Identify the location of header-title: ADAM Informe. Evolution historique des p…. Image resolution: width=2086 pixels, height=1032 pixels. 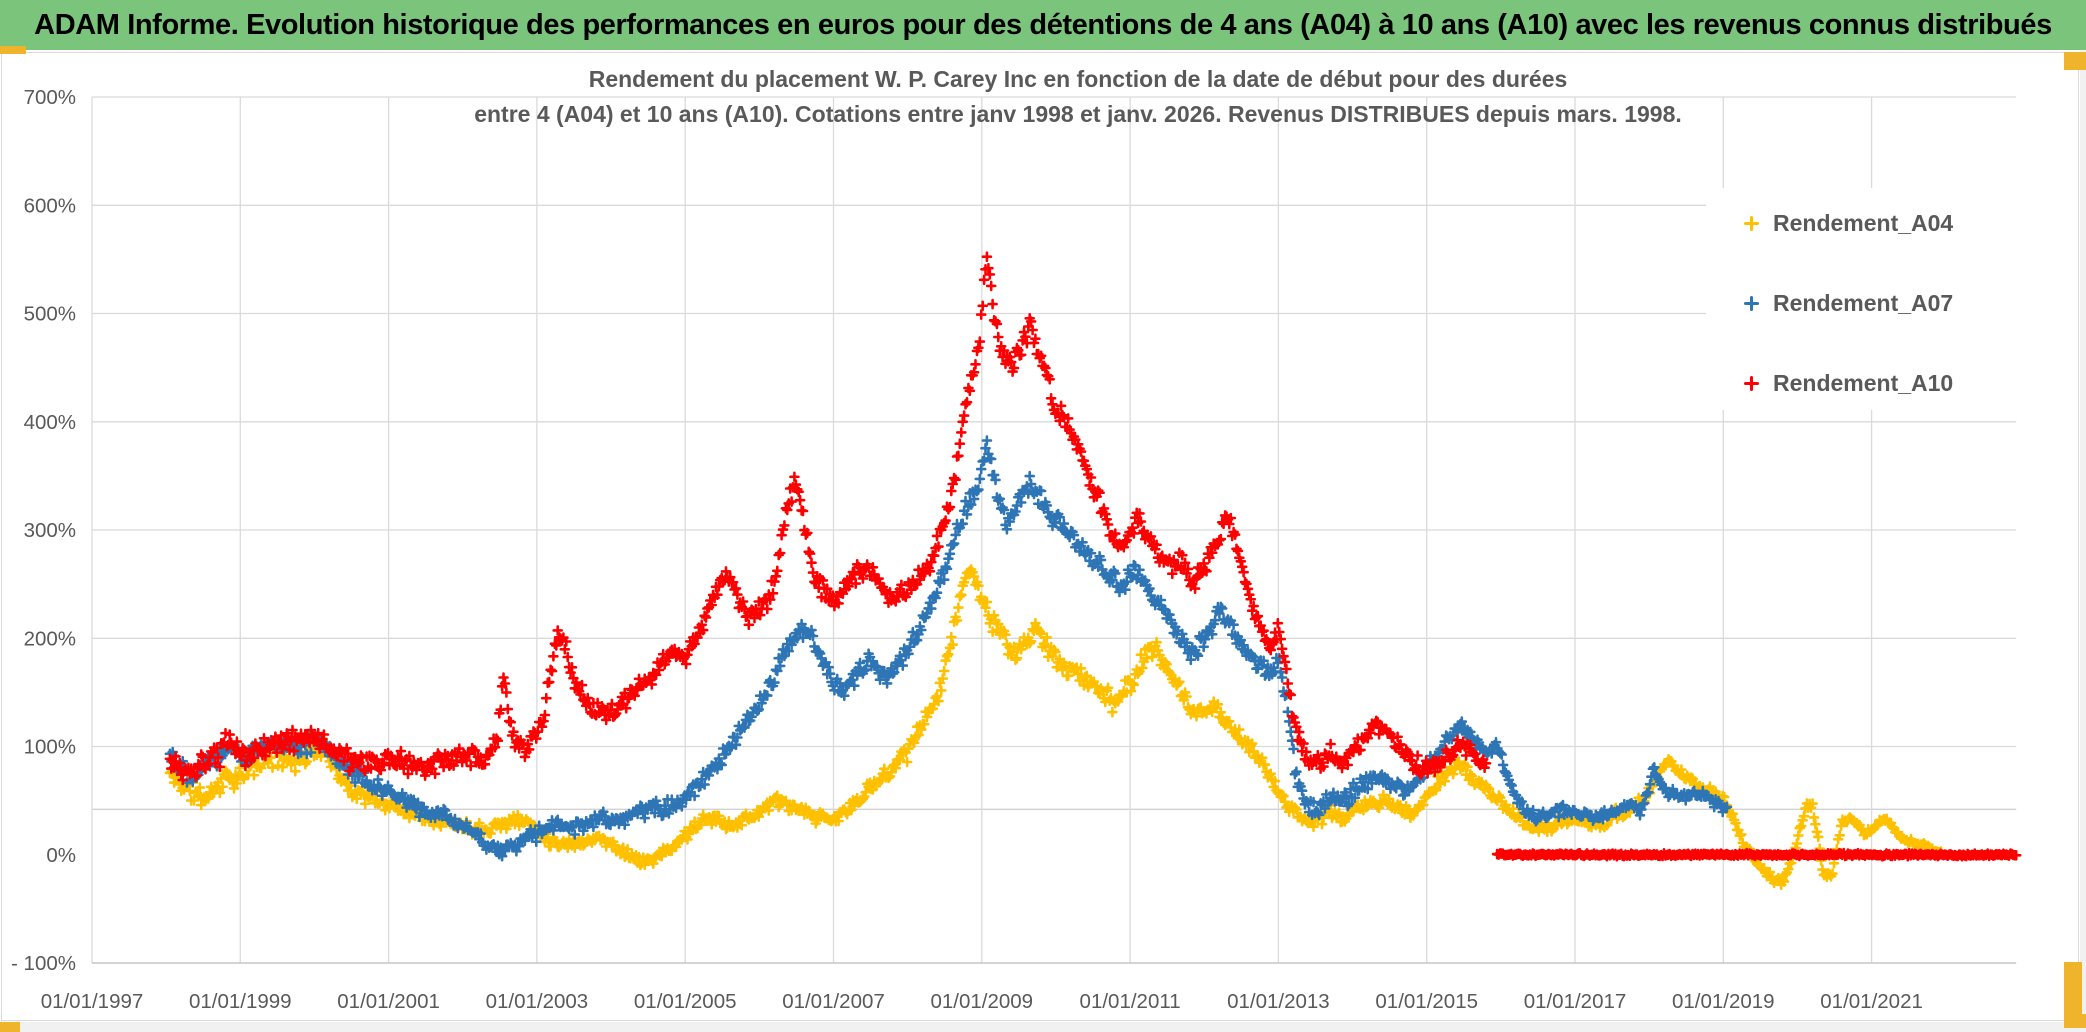
(1043, 24).